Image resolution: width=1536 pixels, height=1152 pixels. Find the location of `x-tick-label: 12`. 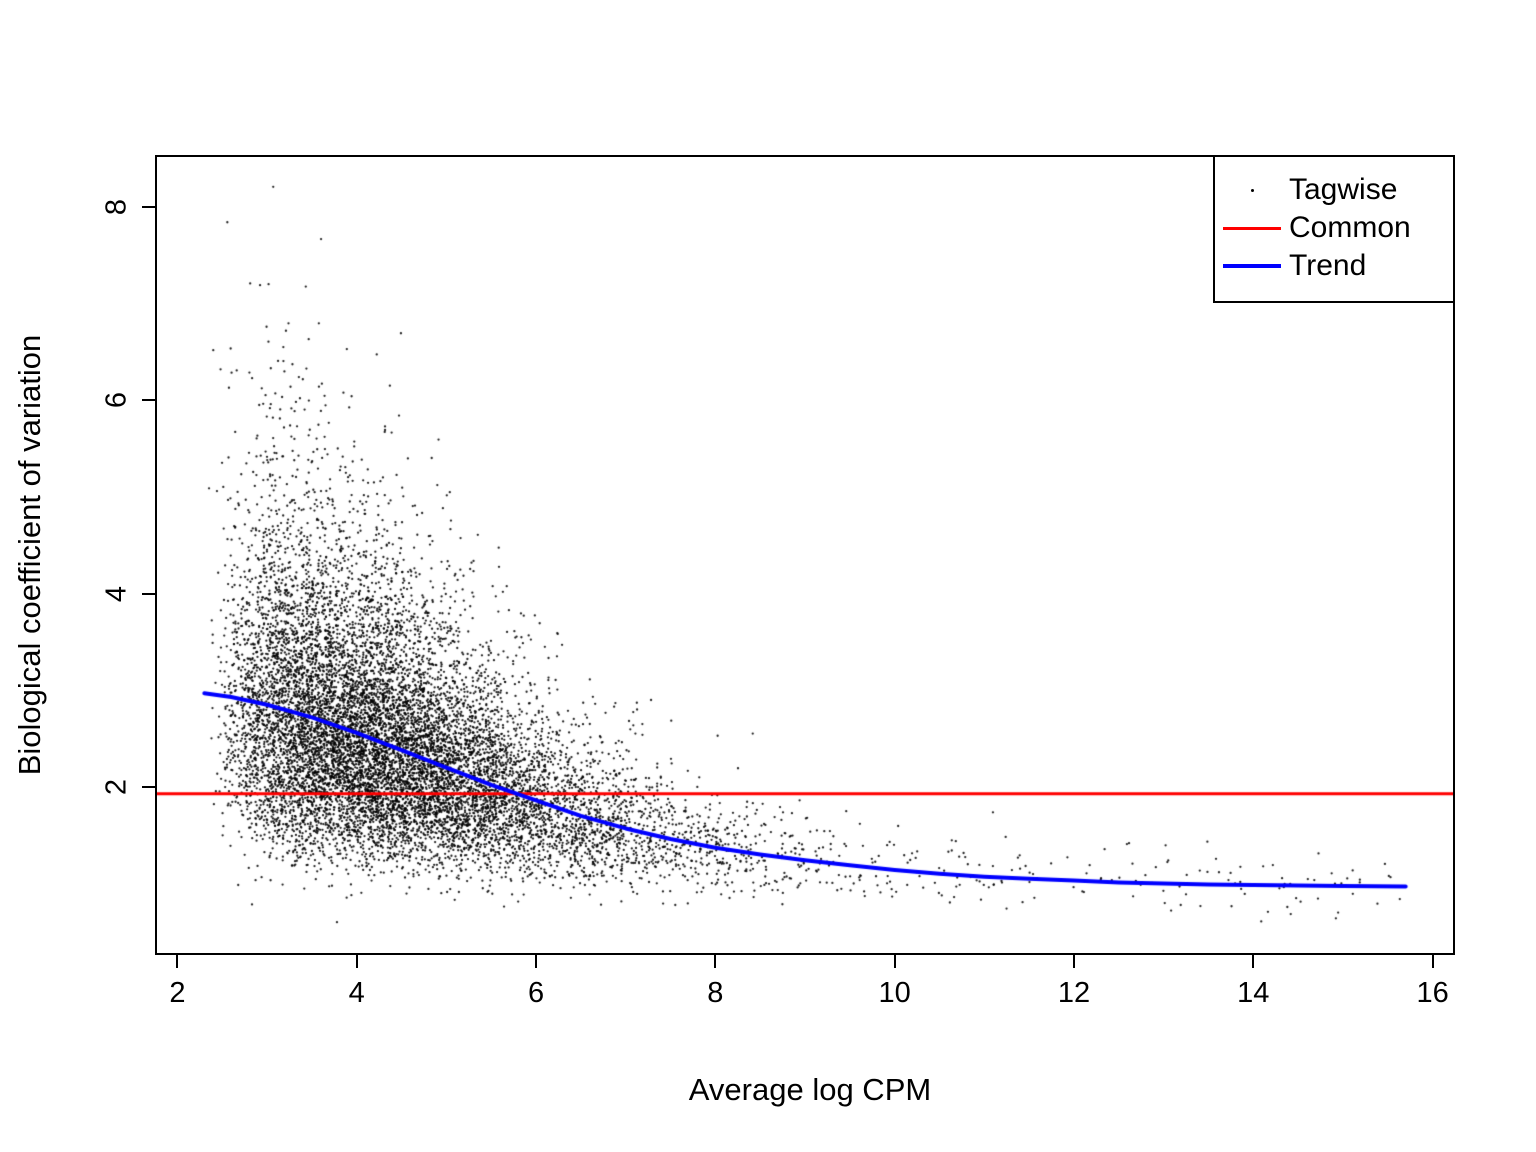

x-tick-label: 12 is located at coordinates (1074, 993).